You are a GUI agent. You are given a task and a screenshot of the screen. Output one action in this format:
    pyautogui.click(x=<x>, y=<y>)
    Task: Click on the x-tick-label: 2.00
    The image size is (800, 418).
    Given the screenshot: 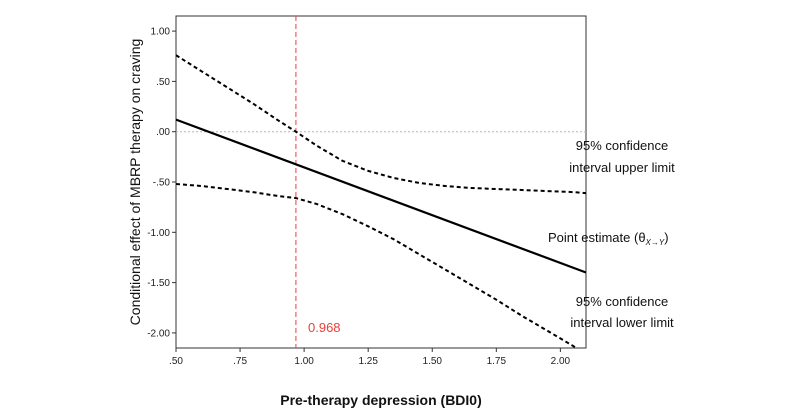 What is the action you would take?
    pyautogui.click(x=561, y=361)
    